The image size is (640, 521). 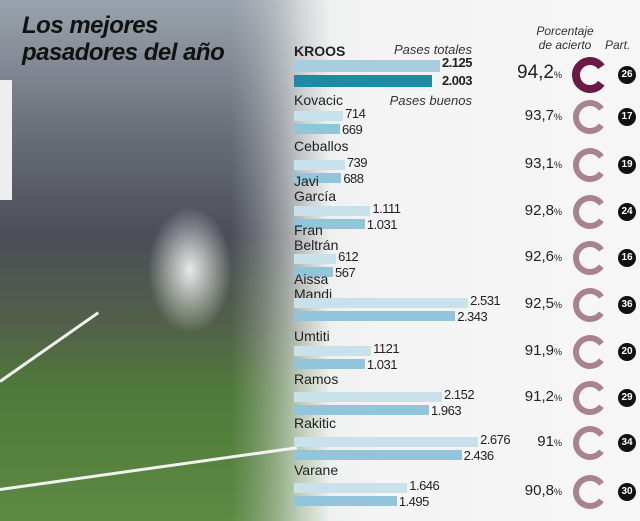 I want to click on value-good: 2.003, so click(x=457, y=80).